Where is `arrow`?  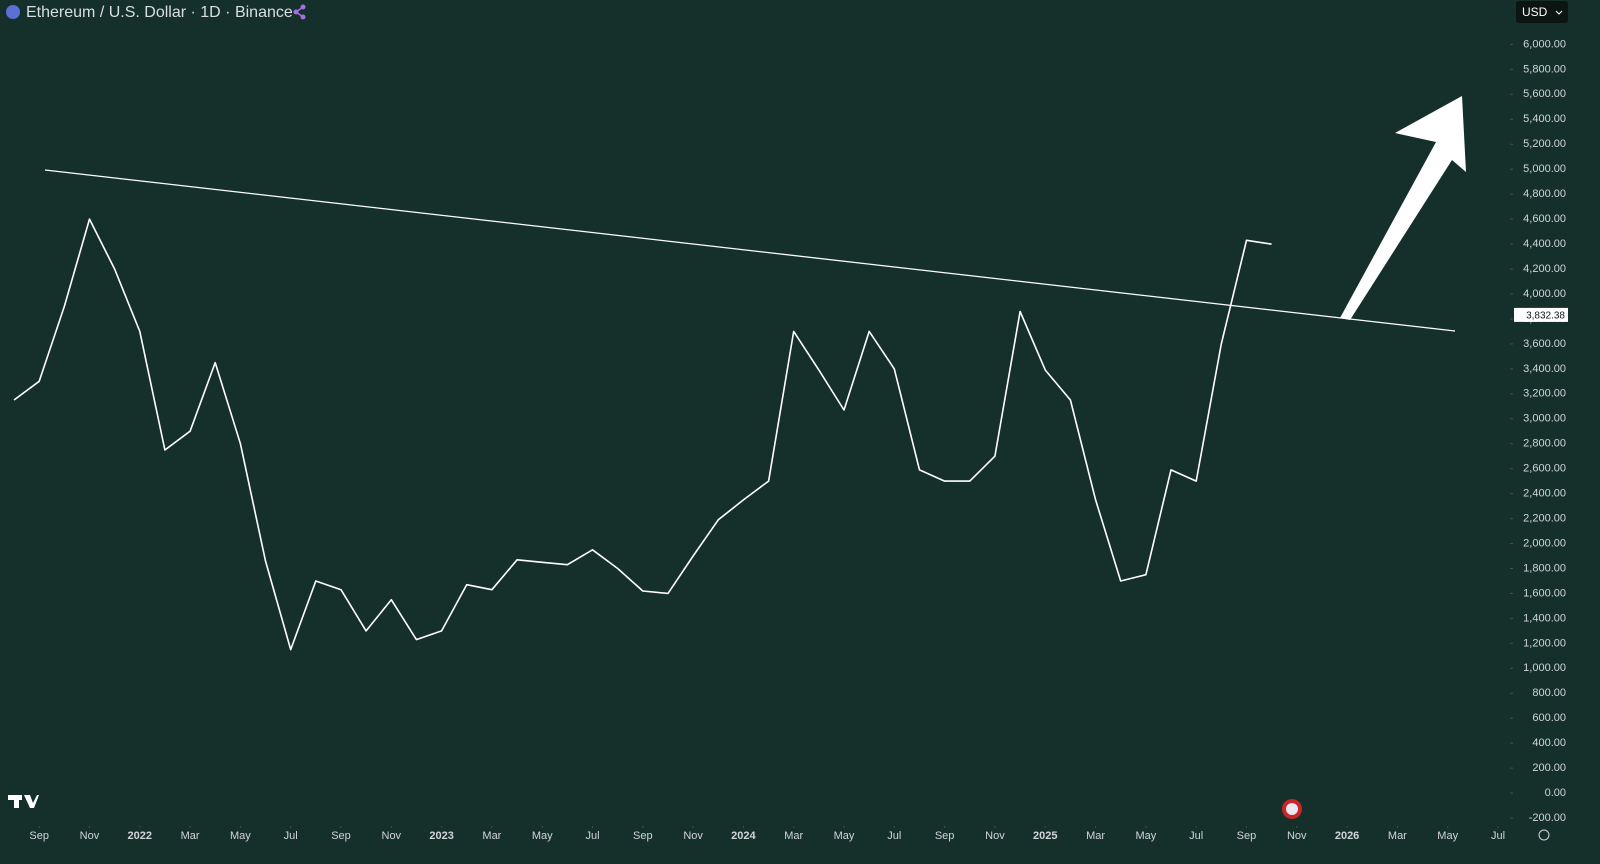 arrow is located at coordinates (1403, 208).